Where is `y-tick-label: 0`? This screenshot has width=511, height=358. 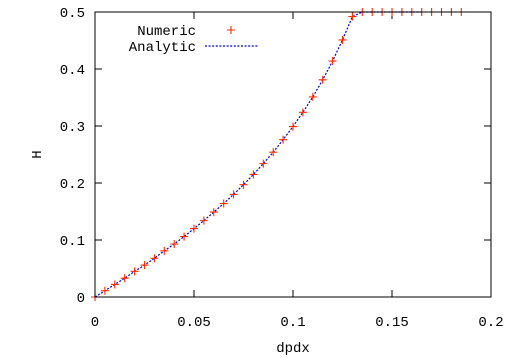 y-tick-label: 0 is located at coordinates (81, 299).